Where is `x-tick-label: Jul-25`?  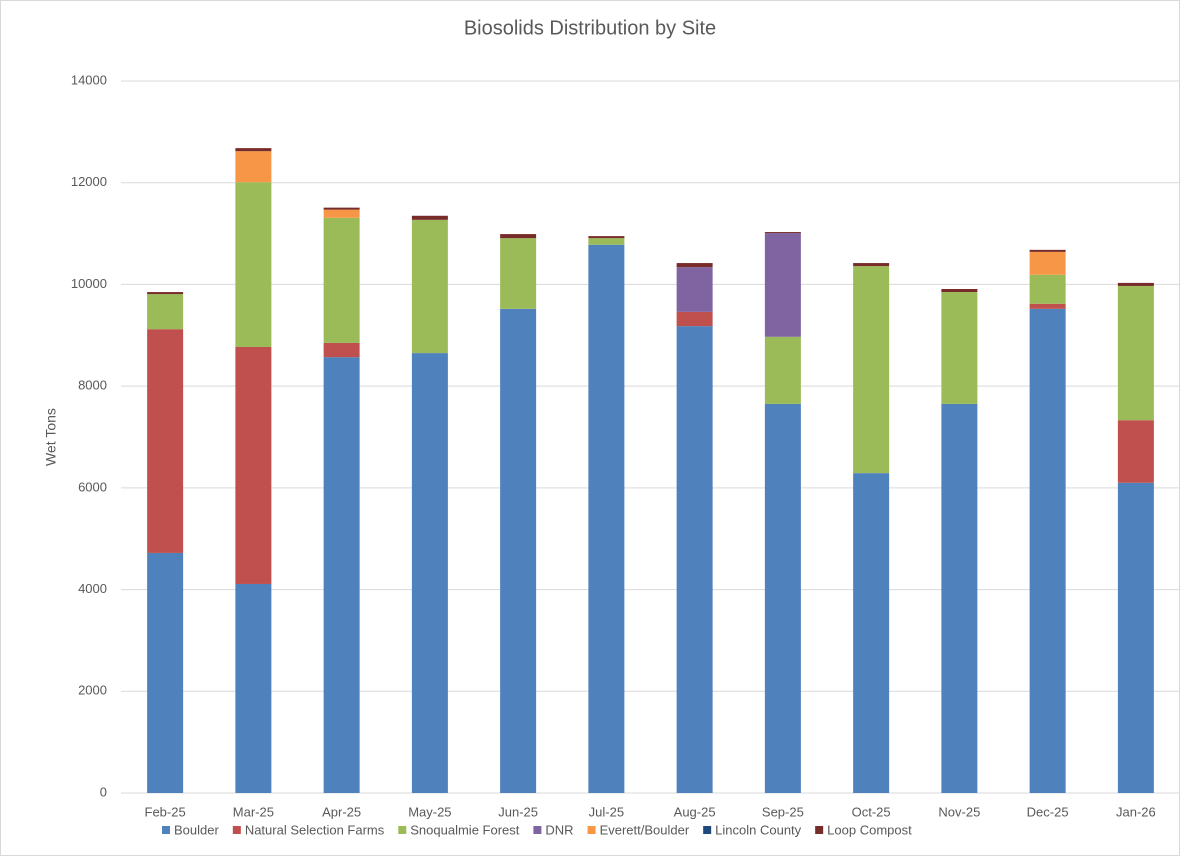
x-tick-label: Jul-25 is located at coordinates (606, 811).